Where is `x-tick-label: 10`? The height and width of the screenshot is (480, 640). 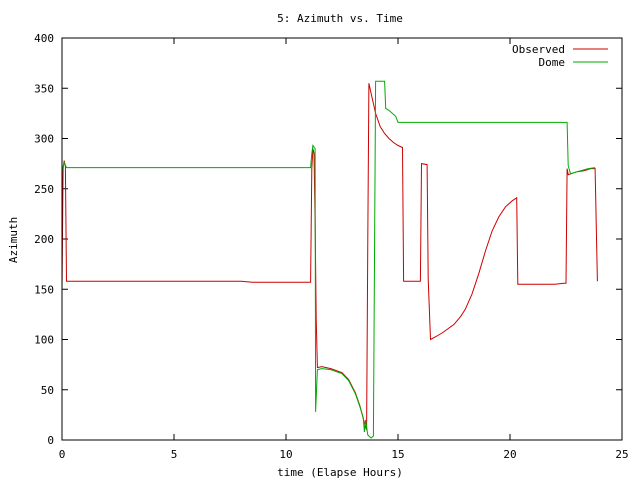
x-tick-label: 10 is located at coordinates (285, 454).